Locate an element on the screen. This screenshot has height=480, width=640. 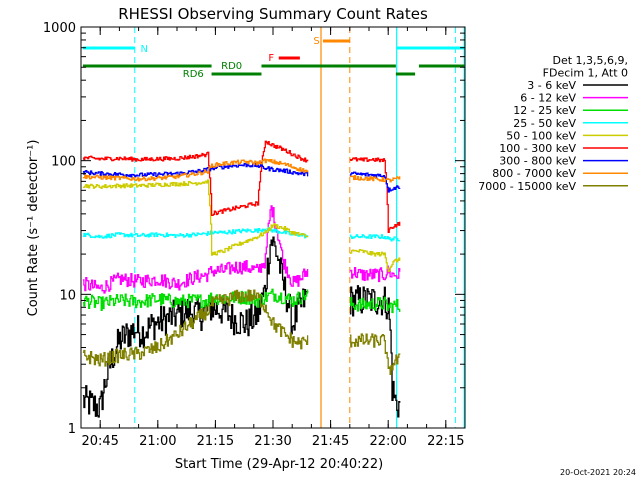
y-tick-label: 10 is located at coordinates (67, 295).